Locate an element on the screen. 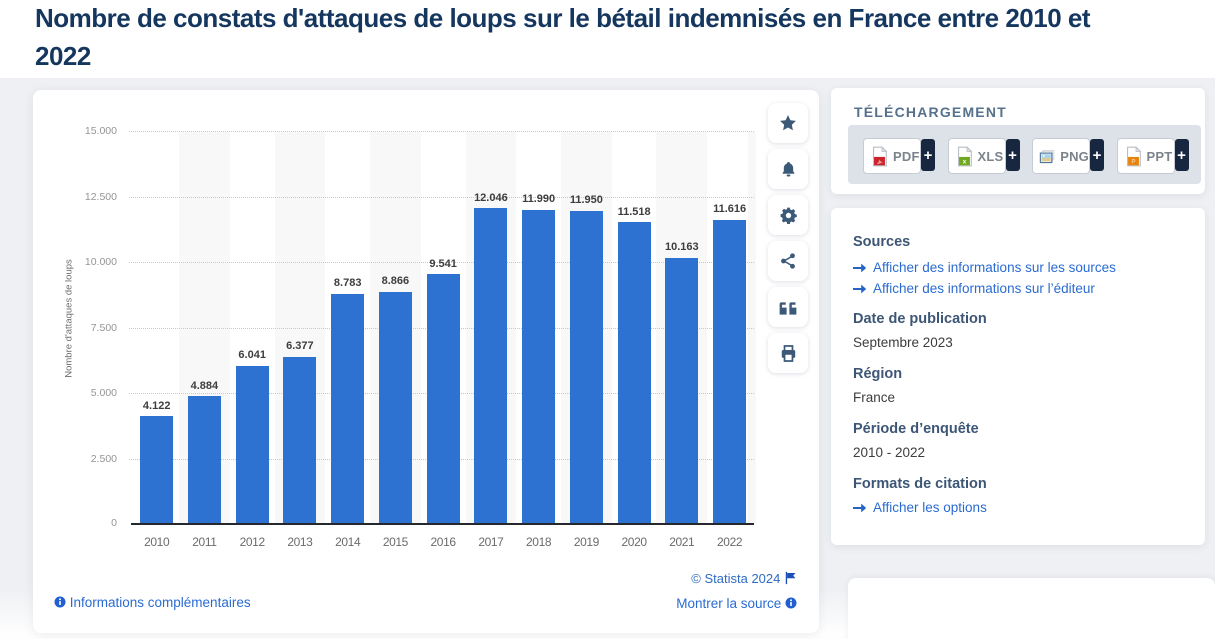 The height and width of the screenshot is (639, 1215). svg-text: P is located at coordinates (1133, 162).